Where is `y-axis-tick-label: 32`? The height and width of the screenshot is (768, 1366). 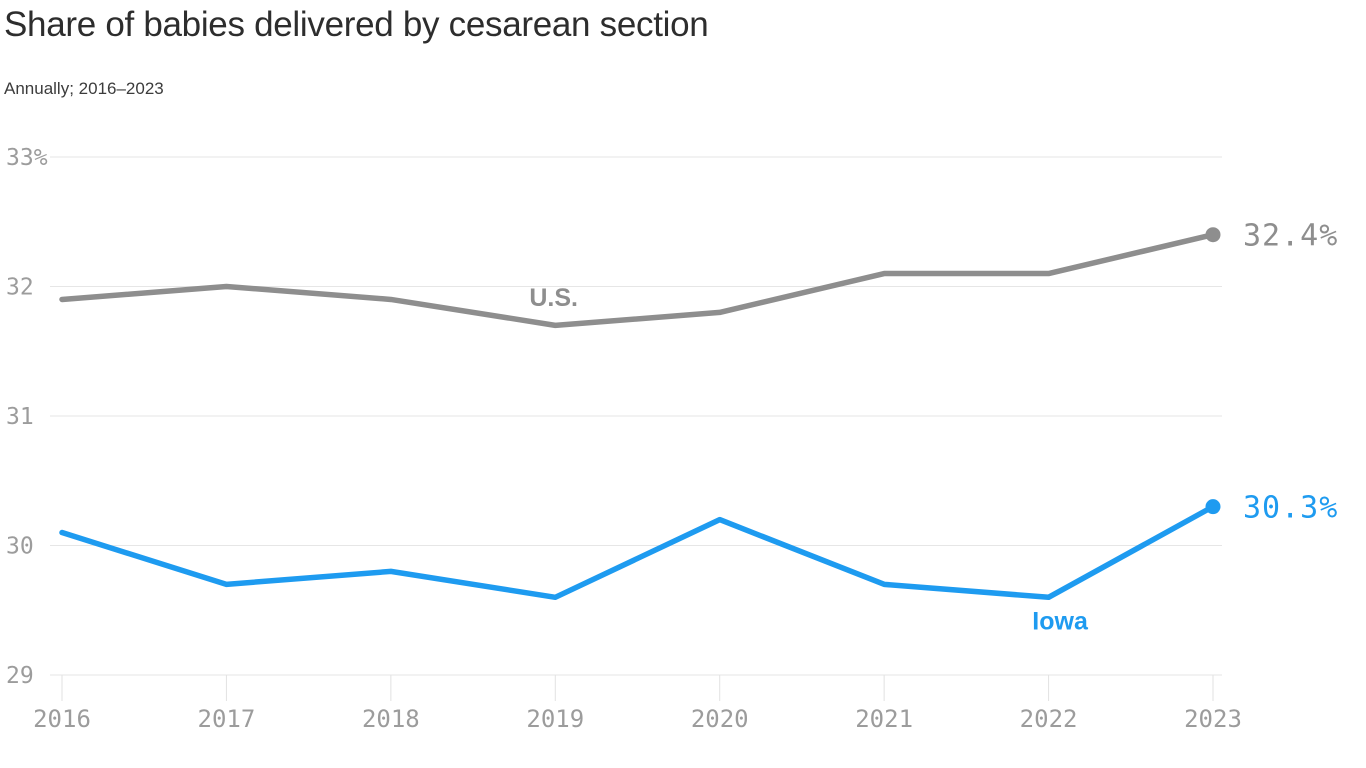 y-axis-tick-label: 32 is located at coordinates (20, 288).